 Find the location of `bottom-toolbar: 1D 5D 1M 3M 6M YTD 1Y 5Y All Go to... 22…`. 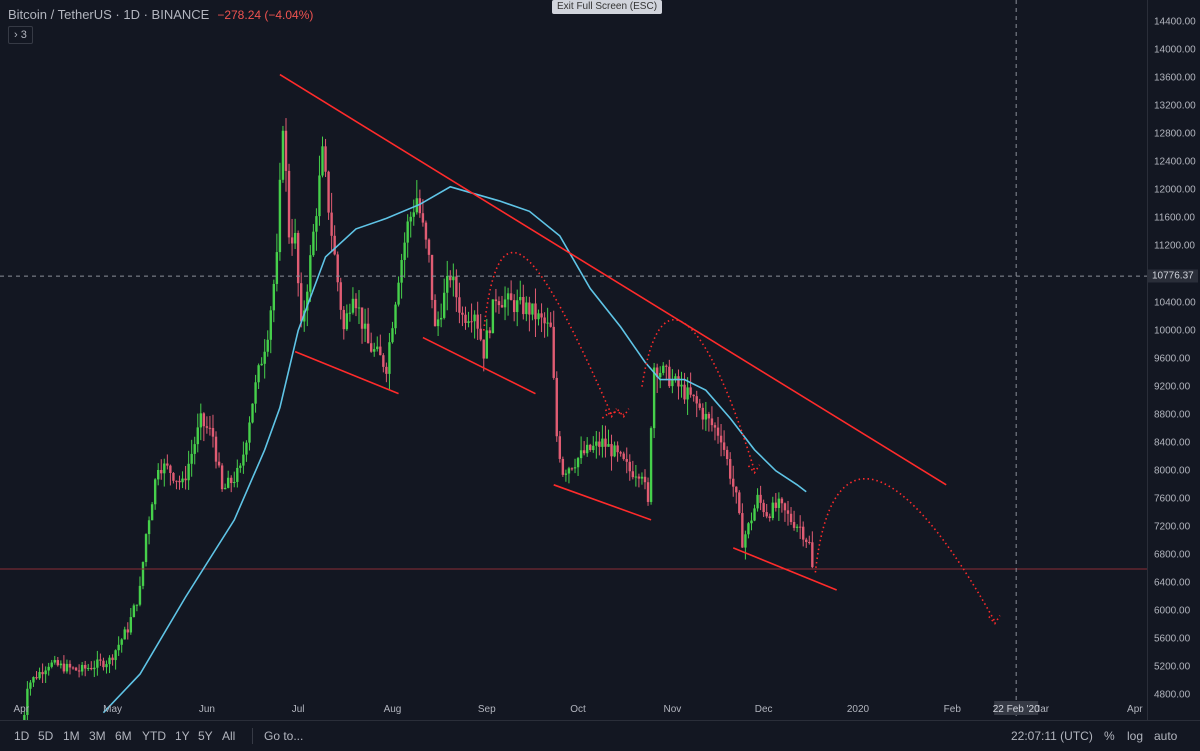

bottom-toolbar: 1D 5D 1M 3M 6M YTD 1Y 5Y All Go to... 22… is located at coordinates (600, 735).